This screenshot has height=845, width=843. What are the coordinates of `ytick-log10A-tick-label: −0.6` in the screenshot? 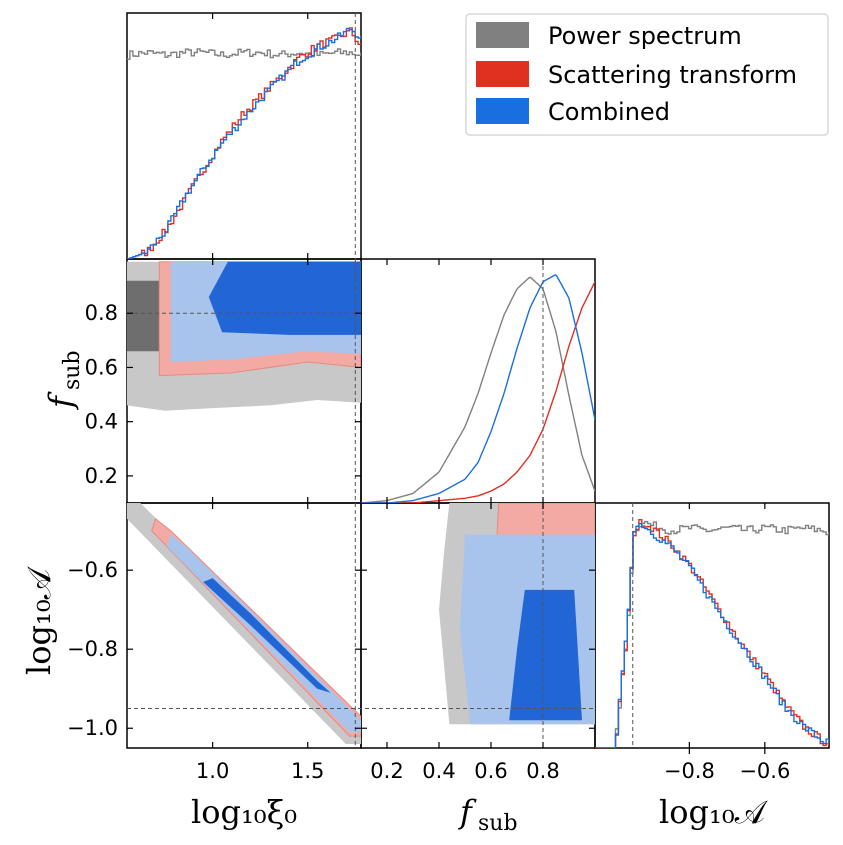 It's located at (92, 570).